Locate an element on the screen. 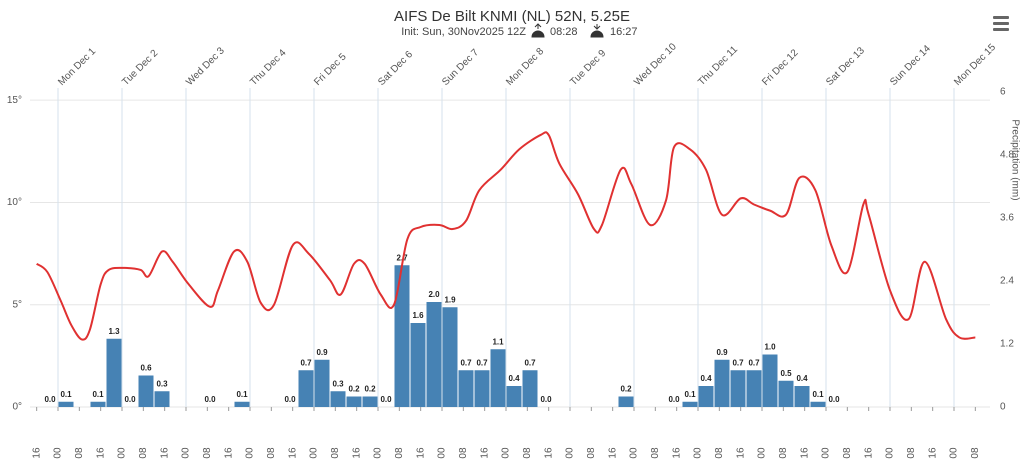 The image size is (1024, 465). bar-value-label: 0.5 is located at coordinates (786, 373).